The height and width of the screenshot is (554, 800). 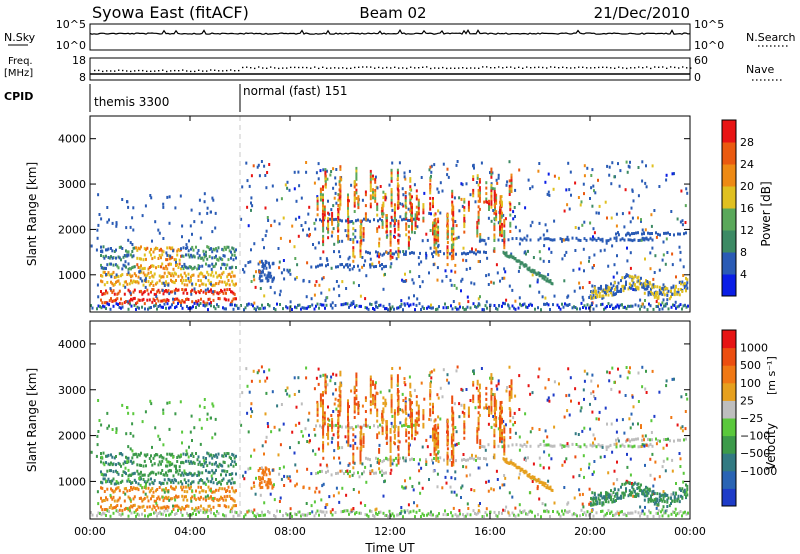 I want to click on date-title: 21/Dec/2010, so click(x=642, y=13).